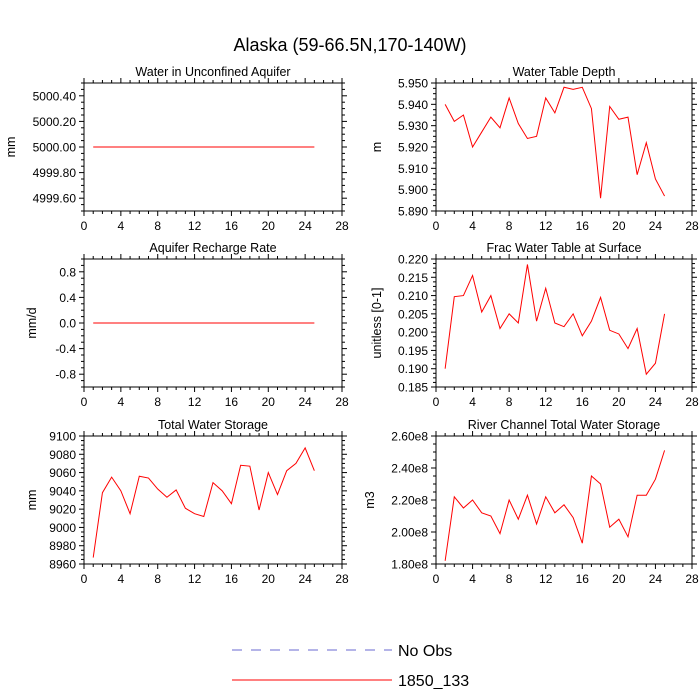  What do you see at coordinates (67, 298) in the screenshot?
I see `y-tick-label: 0.4` at bounding box center [67, 298].